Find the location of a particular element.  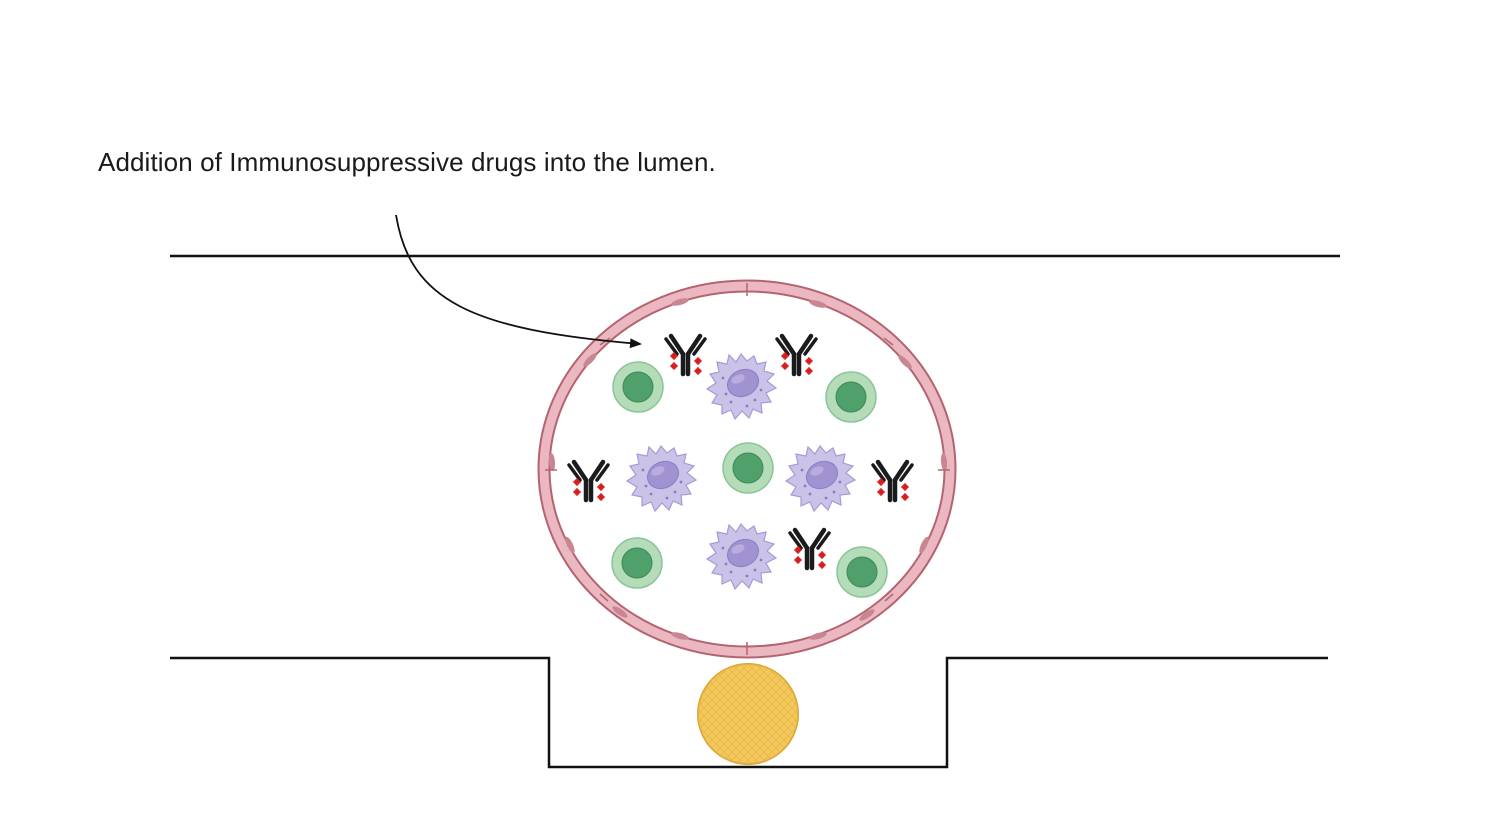

channel-bottom-well is located at coordinates (749, 712).